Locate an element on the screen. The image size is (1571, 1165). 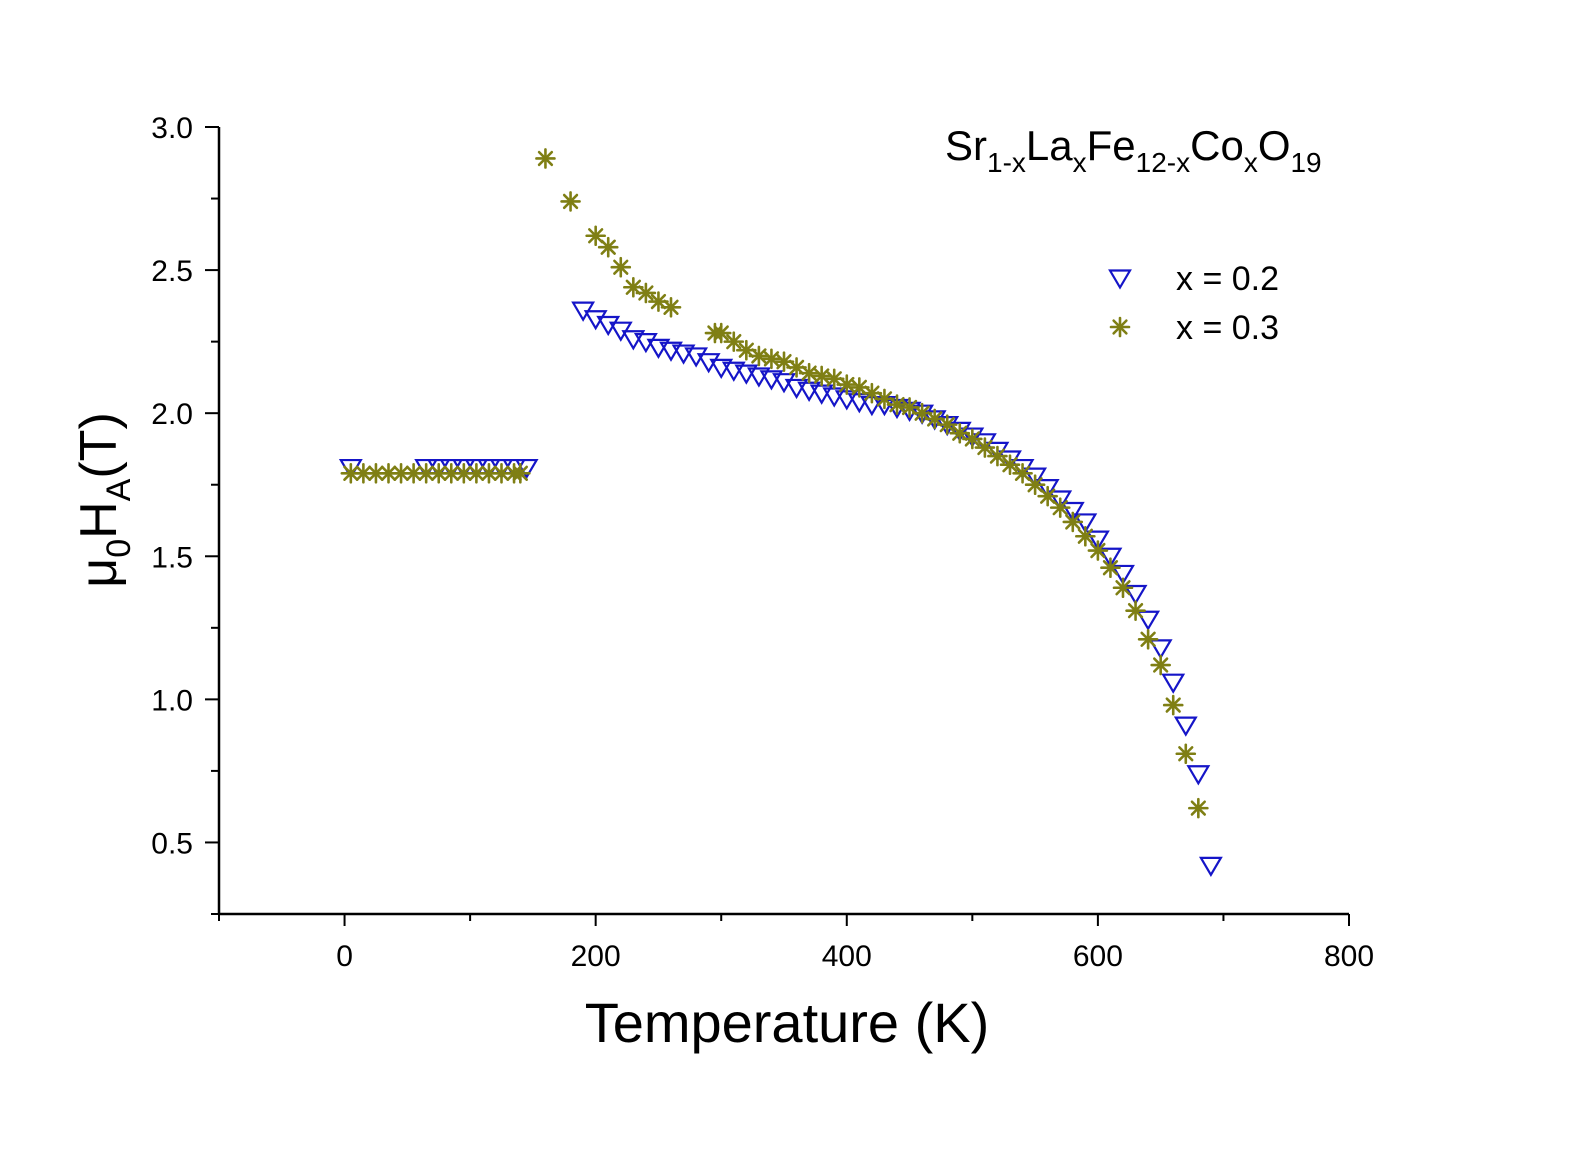
y-tick-label: 3.0 is located at coordinates (172, 128).